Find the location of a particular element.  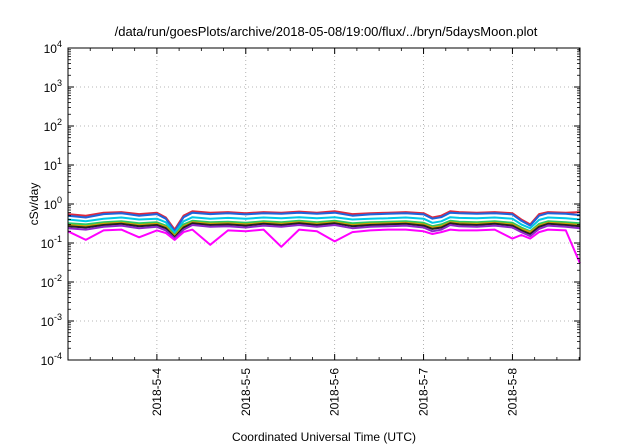

series-gold is located at coordinates (324, 229).